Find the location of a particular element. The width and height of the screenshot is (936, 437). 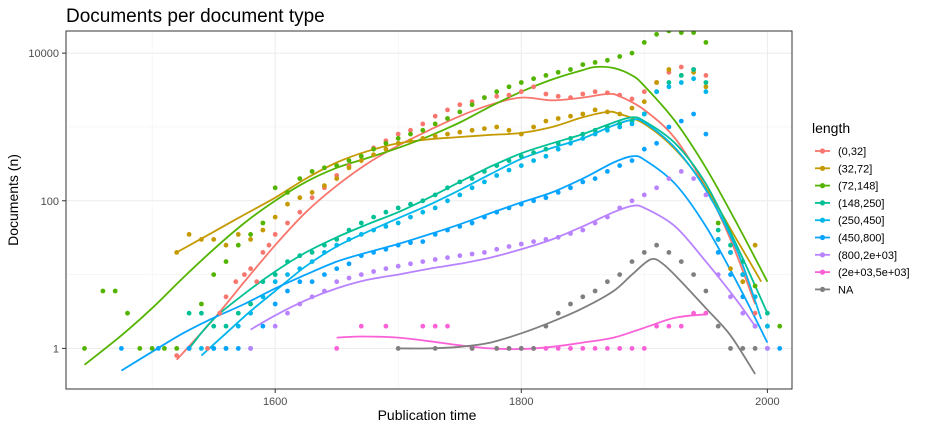

legend-label: (2e+03,5e+03] is located at coordinates (874, 273).